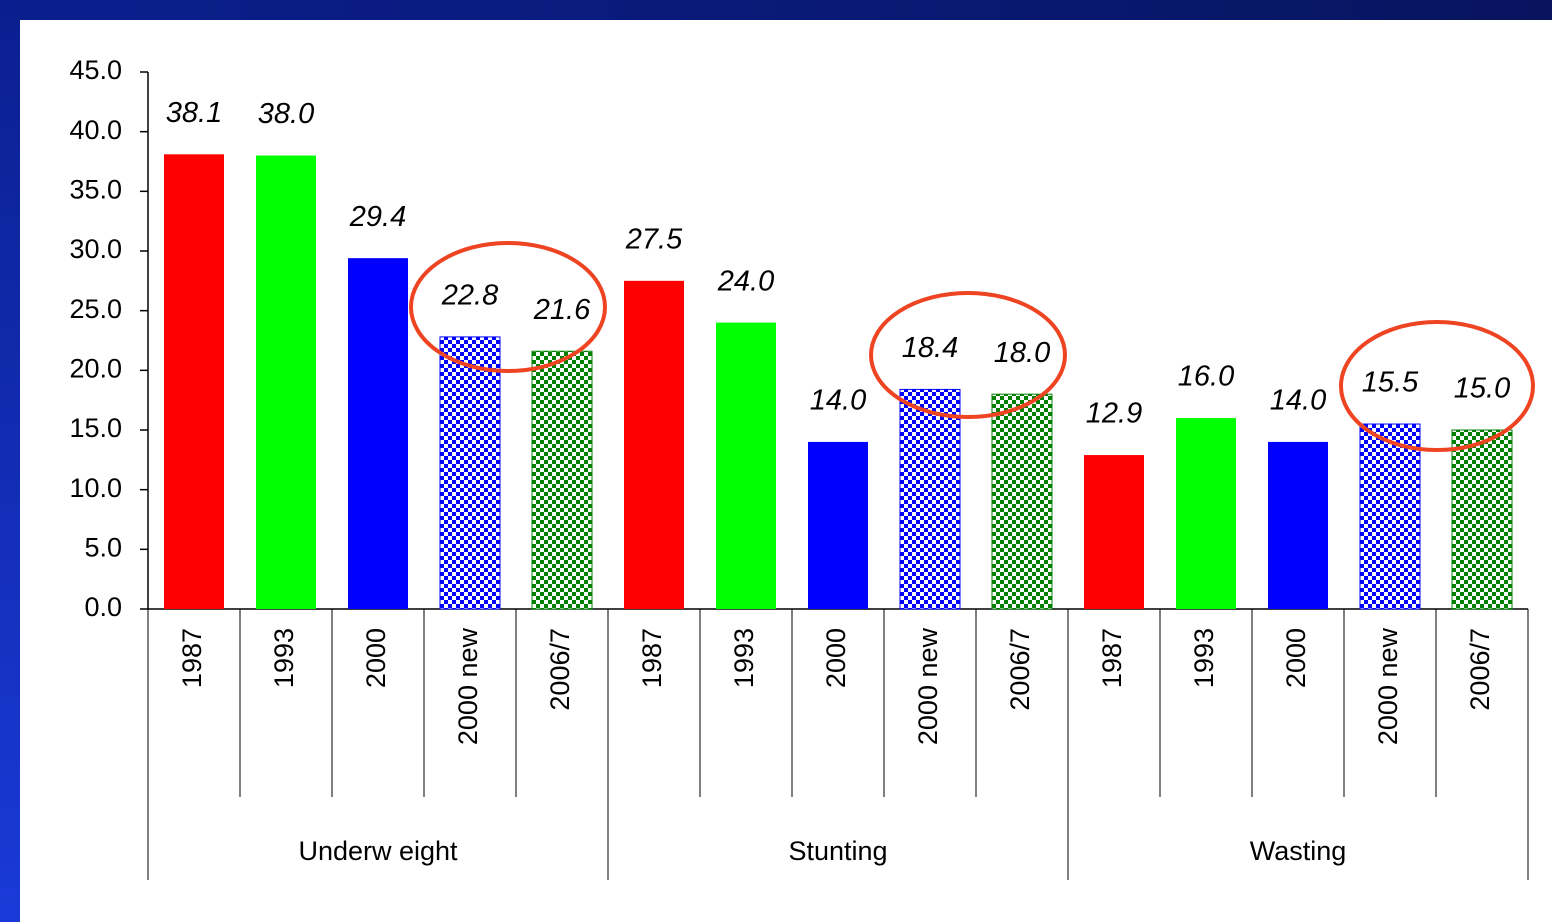  Describe the element at coordinates (95, 368) in the screenshot. I see `y-tick-label: 20.0` at that location.